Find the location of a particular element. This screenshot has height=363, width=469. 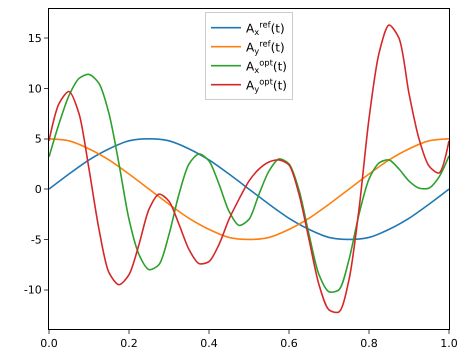

x-tick-label: 0.4 is located at coordinates (209, 343).